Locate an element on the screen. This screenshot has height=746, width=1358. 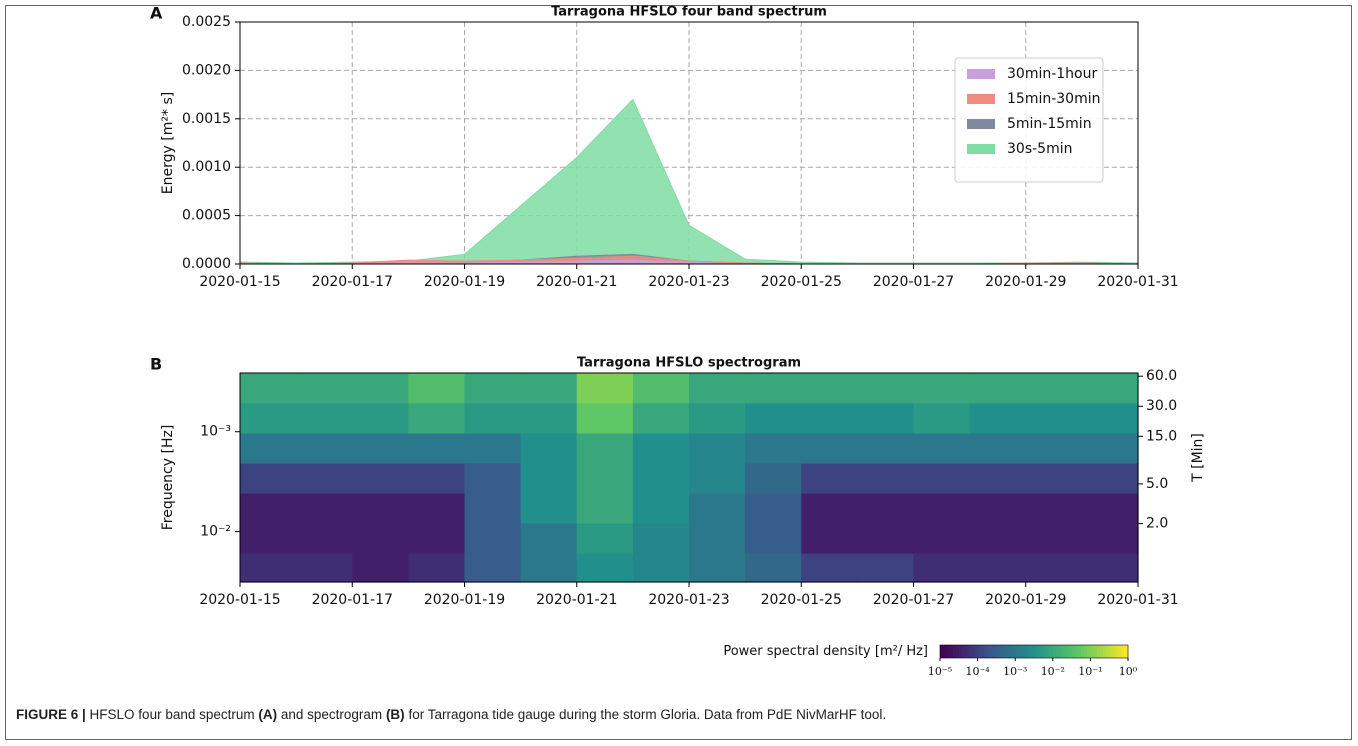
colorbar-tick-label: 10⁻³ is located at coordinates (1015, 671).